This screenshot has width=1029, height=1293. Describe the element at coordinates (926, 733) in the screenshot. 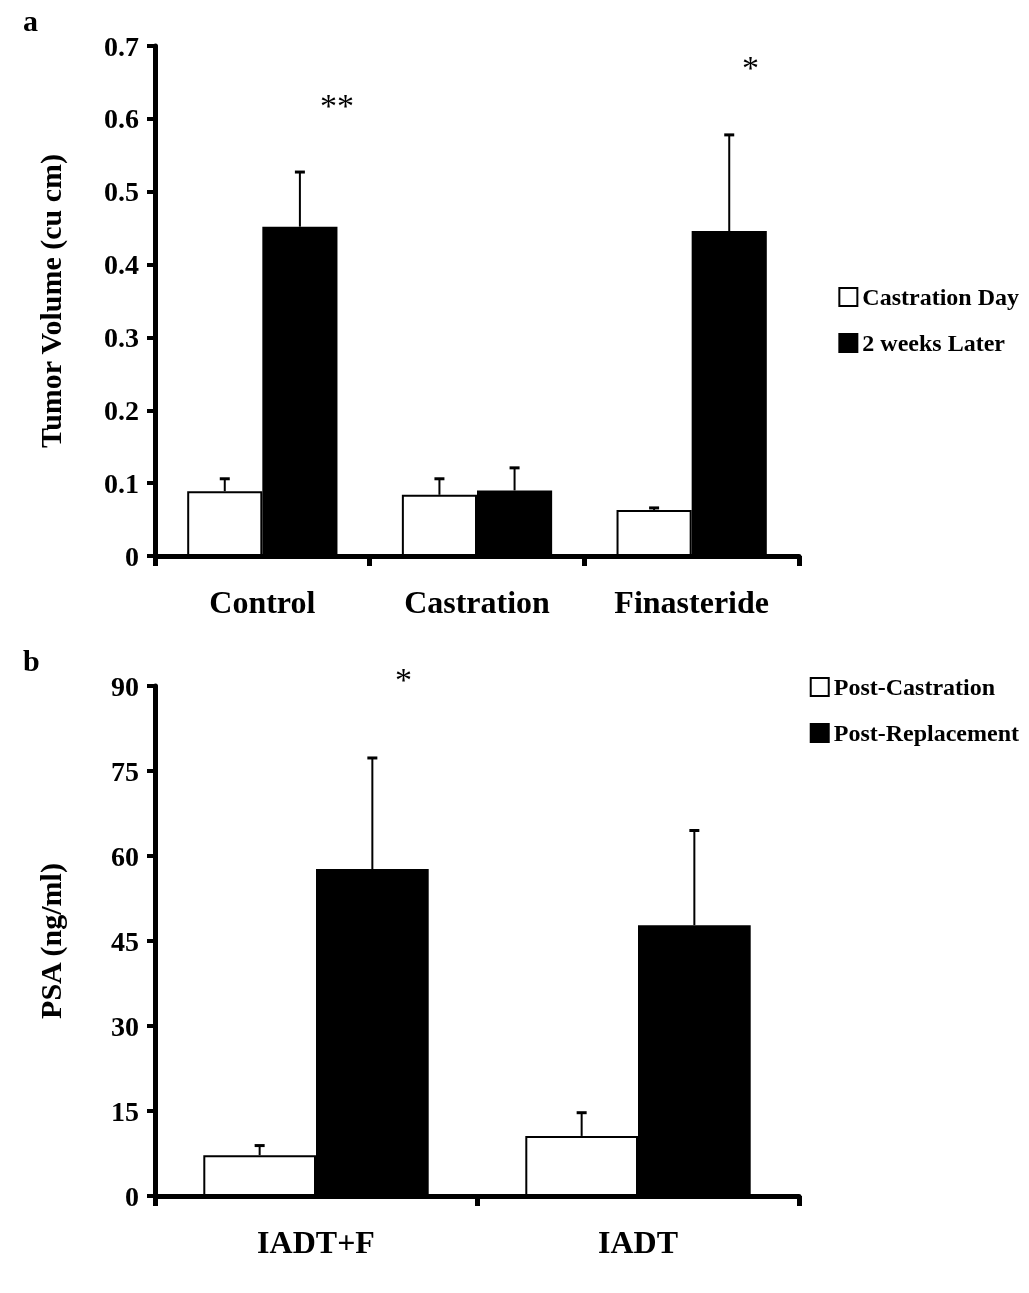

I see `legend-label: Post-Replacement` at that location.